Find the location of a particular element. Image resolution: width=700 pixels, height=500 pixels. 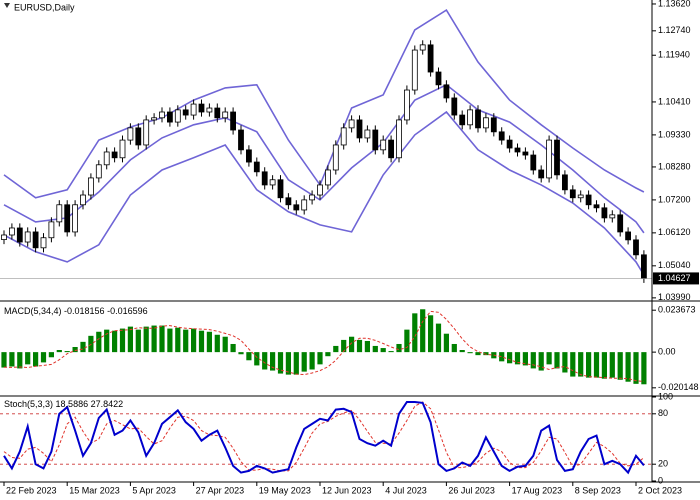

macd-title: MACD(5,34,4) -0.018156 -0.016596 is located at coordinates (76, 311).